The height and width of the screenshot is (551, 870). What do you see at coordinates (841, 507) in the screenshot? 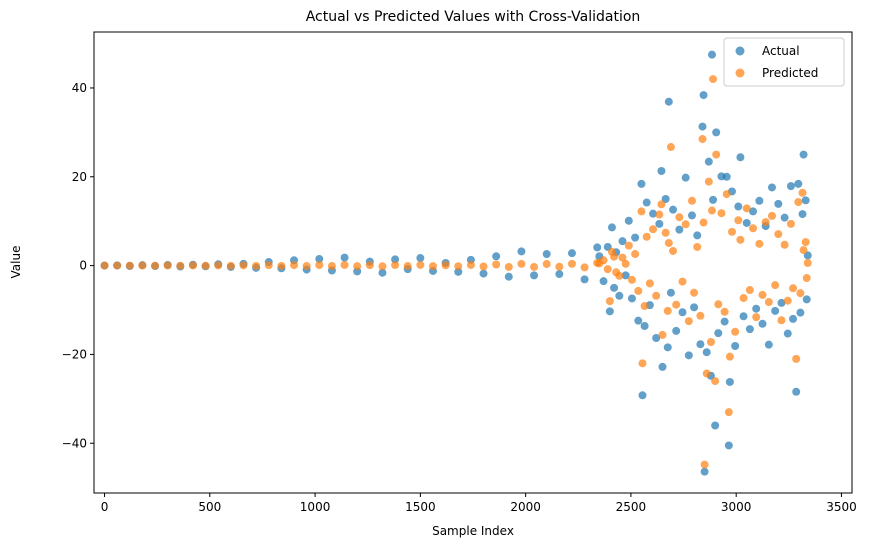
I see `x-tick-label: 3500` at bounding box center [841, 507].